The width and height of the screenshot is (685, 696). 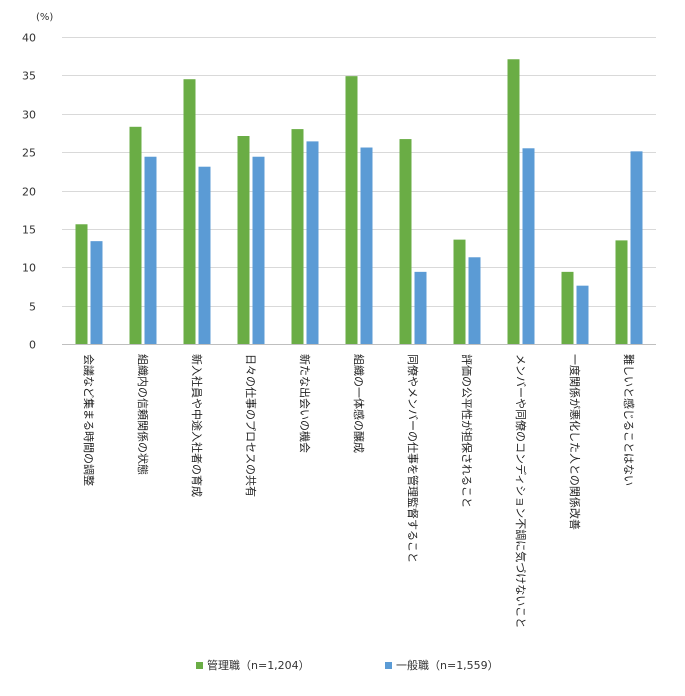 I want to click on category-label: 組織内の信頼関係の状態, so click(x=143, y=414).